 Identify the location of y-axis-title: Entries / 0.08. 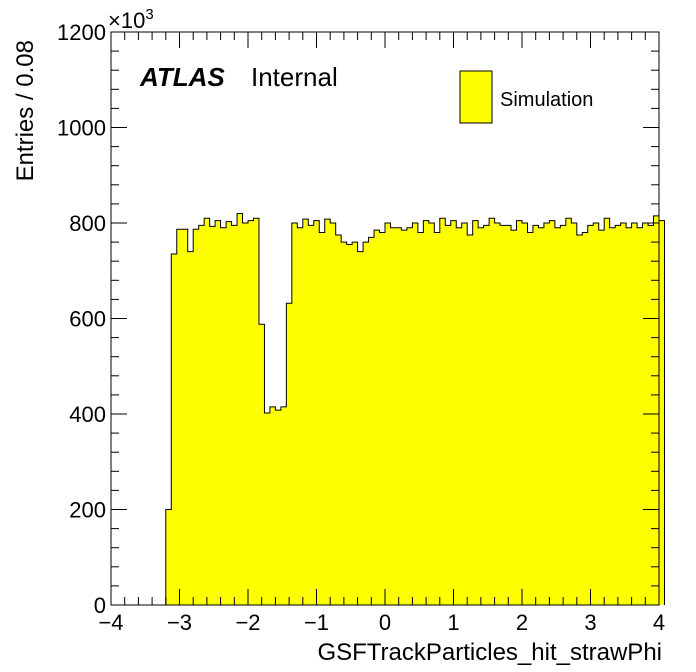
(25, 110).